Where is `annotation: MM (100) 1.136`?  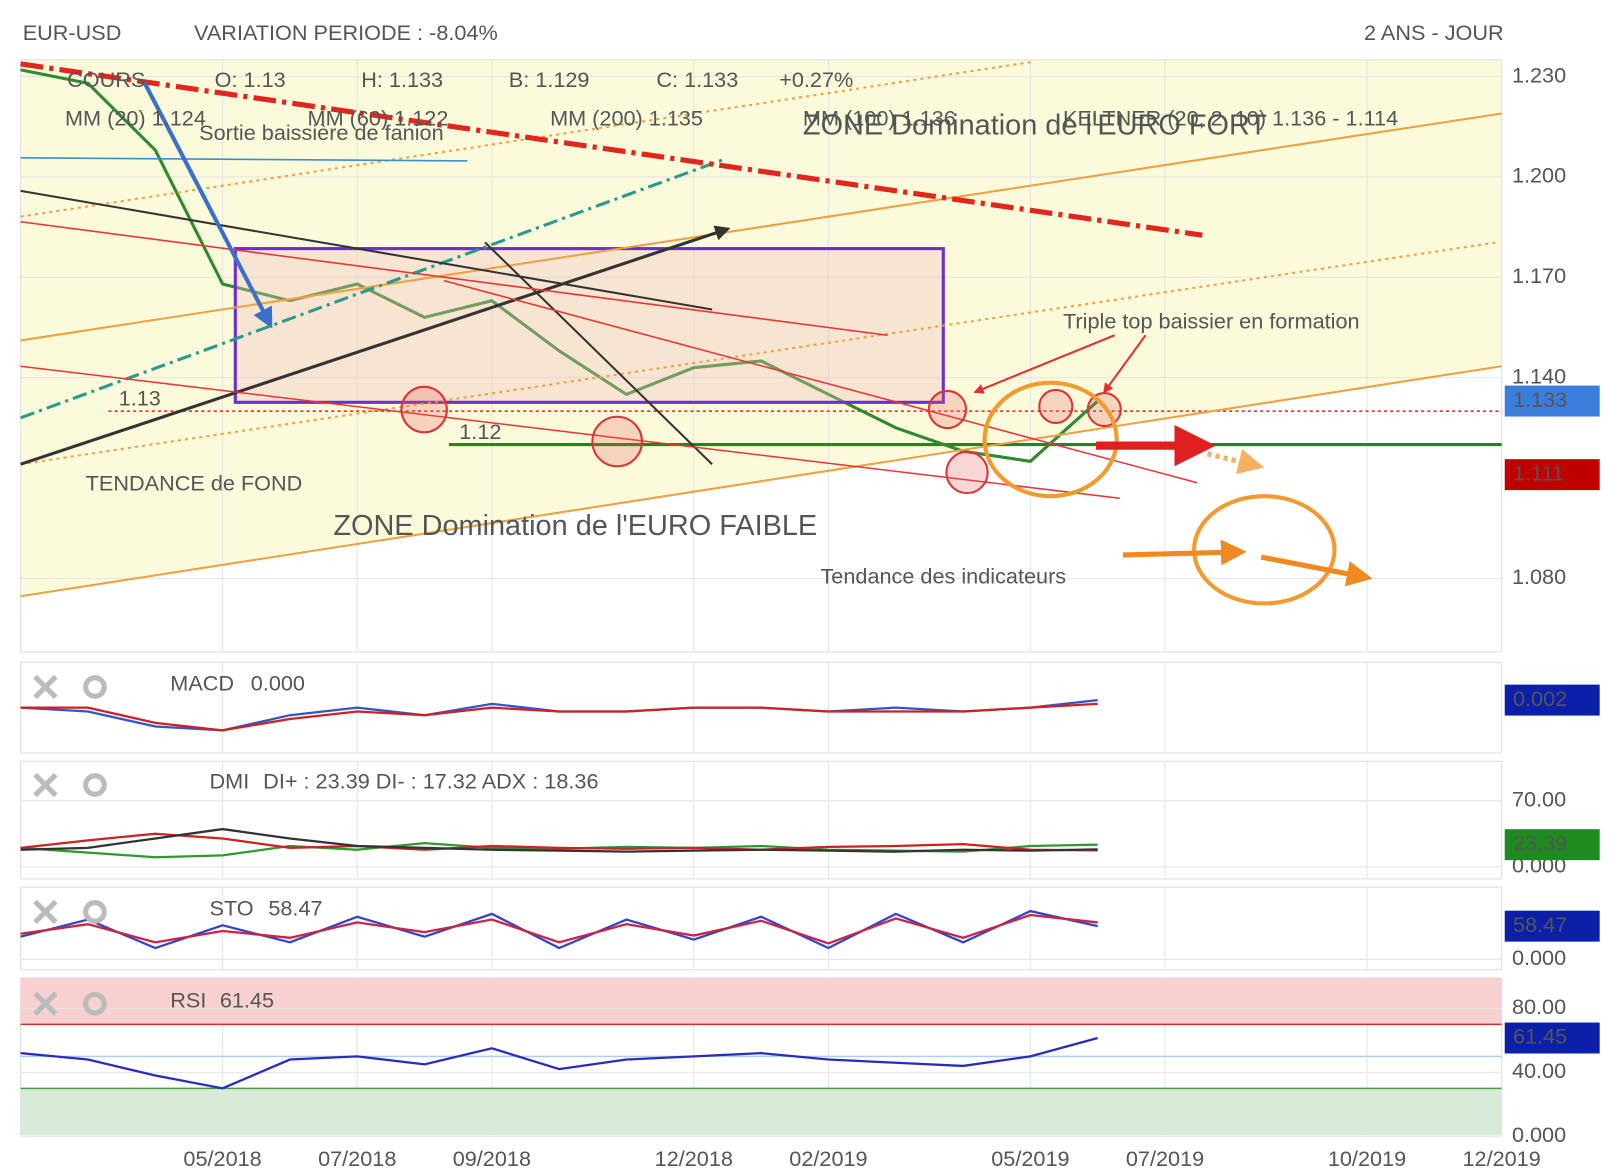 annotation: MM (100) 1.136 is located at coordinates (879, 117).